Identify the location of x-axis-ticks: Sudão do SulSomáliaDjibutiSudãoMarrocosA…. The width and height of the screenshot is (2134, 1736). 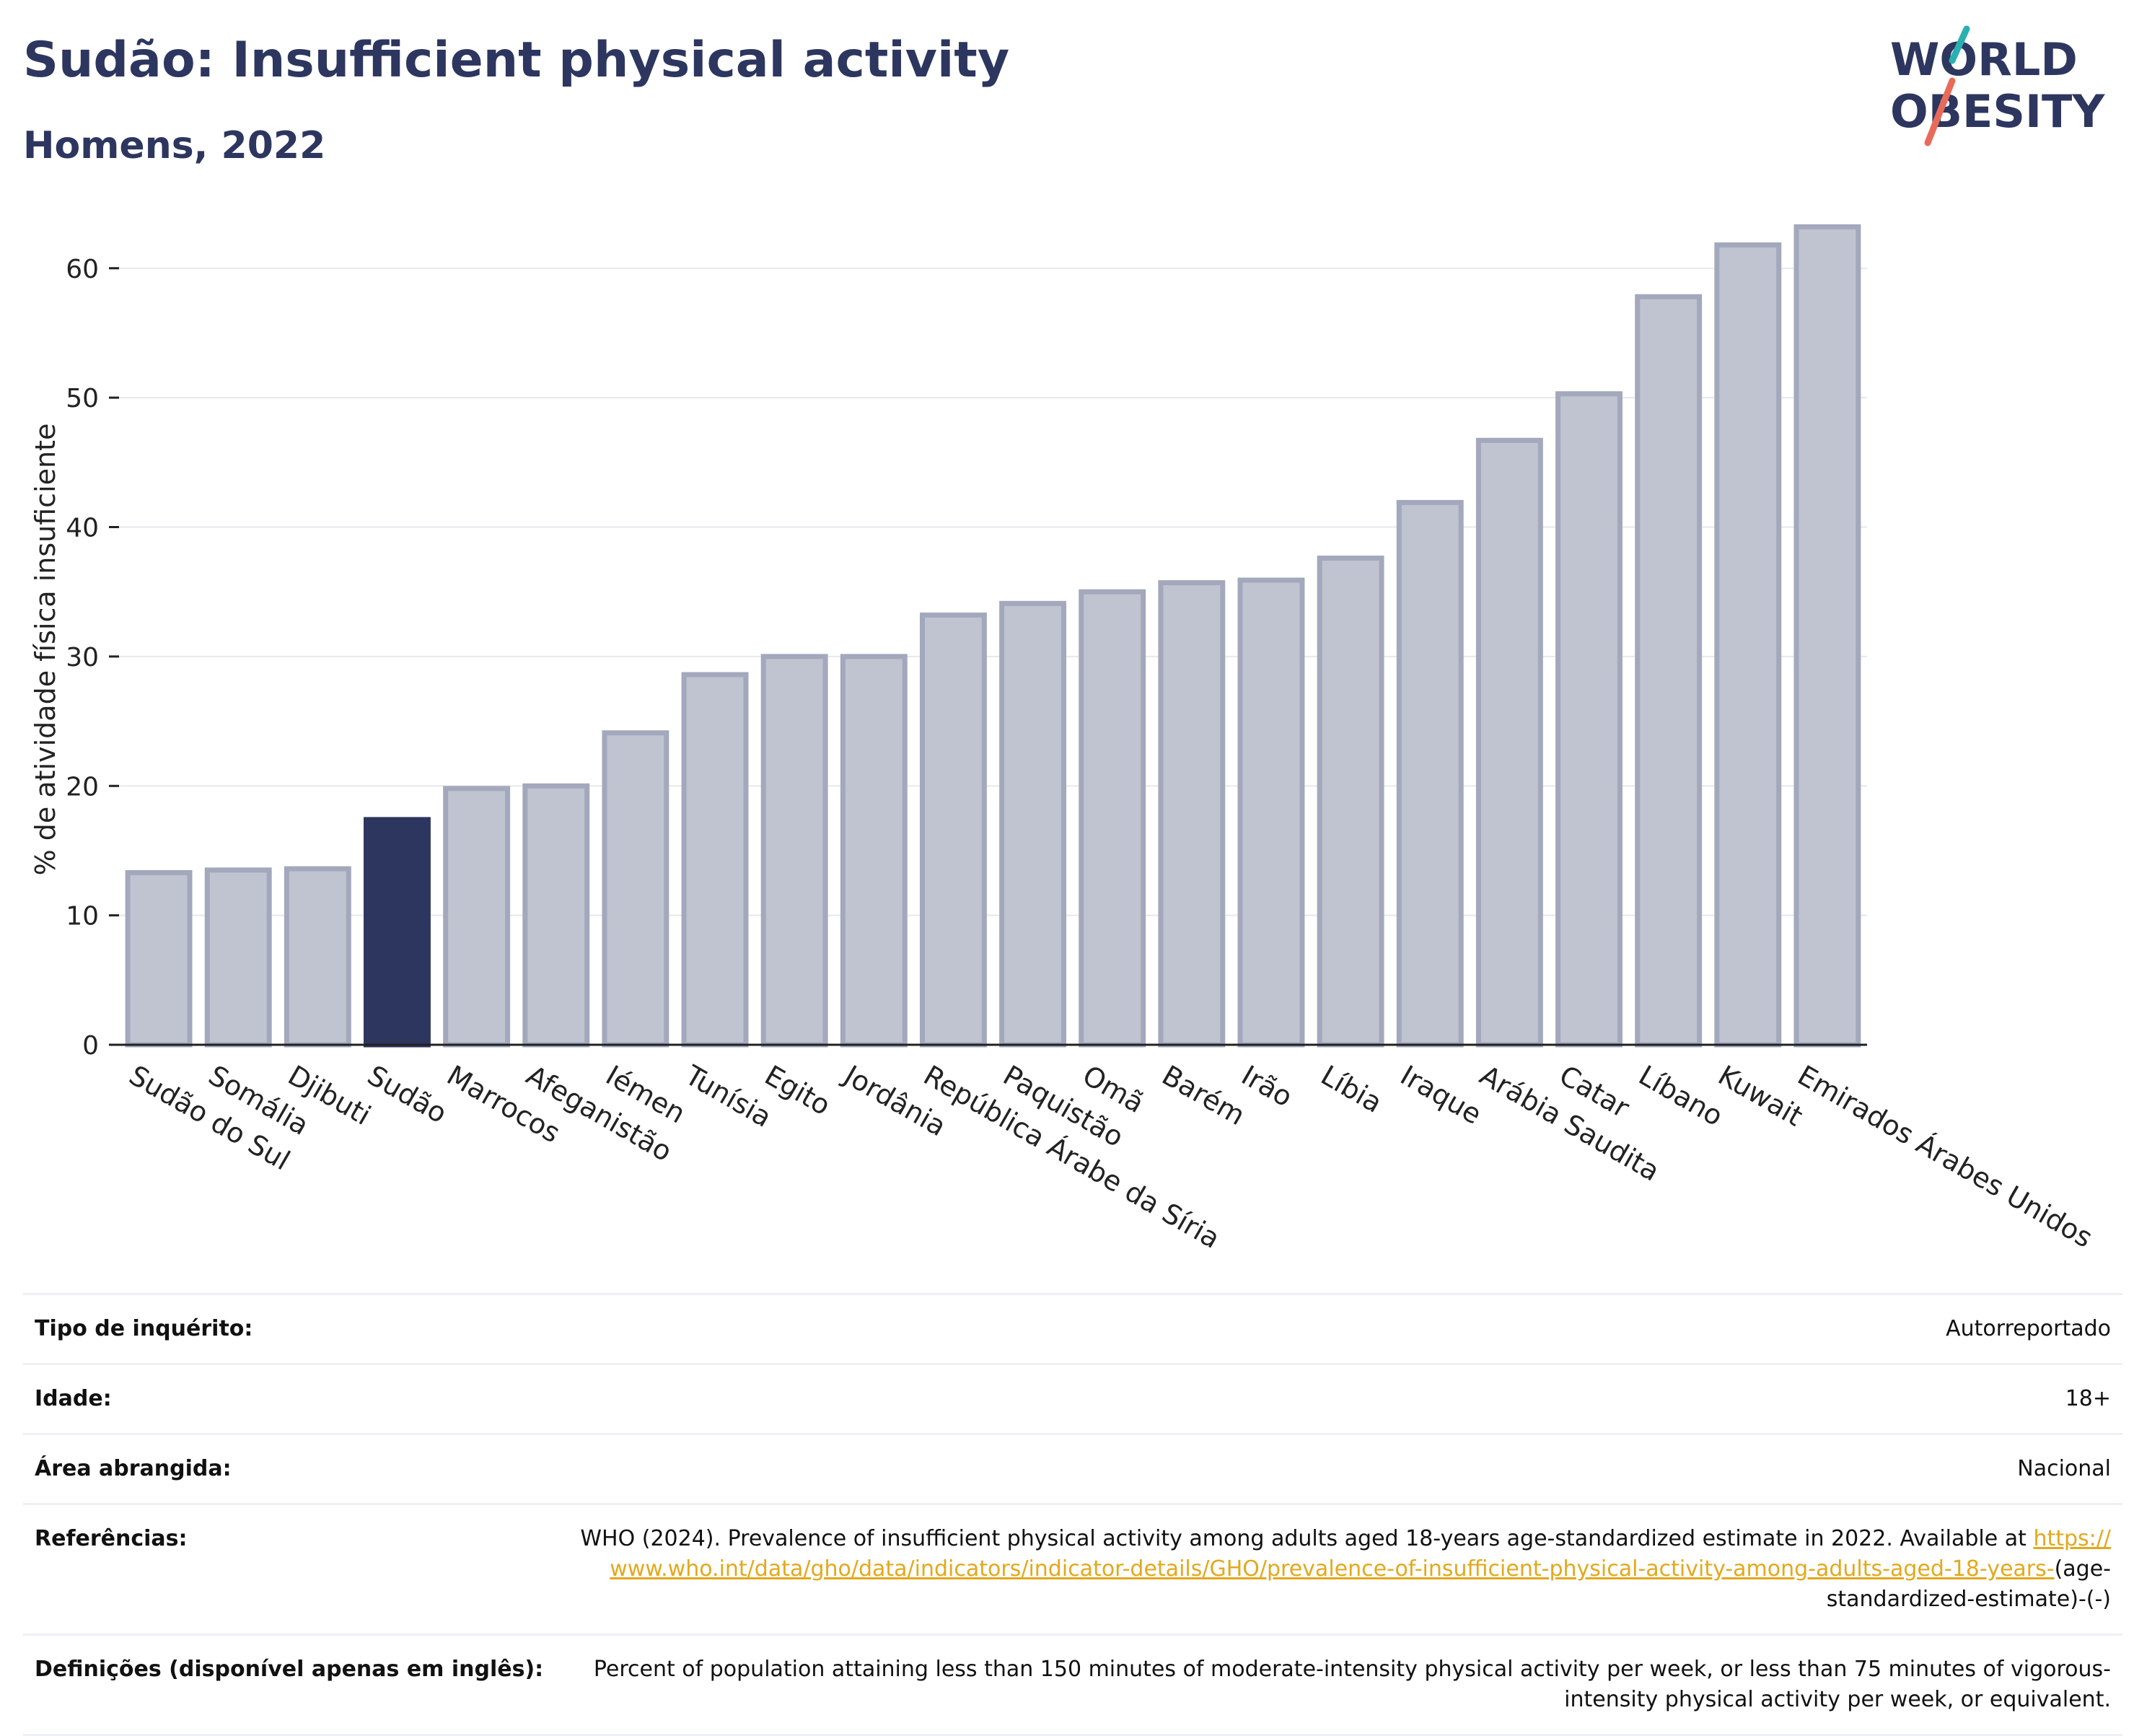
(1111, 1156).